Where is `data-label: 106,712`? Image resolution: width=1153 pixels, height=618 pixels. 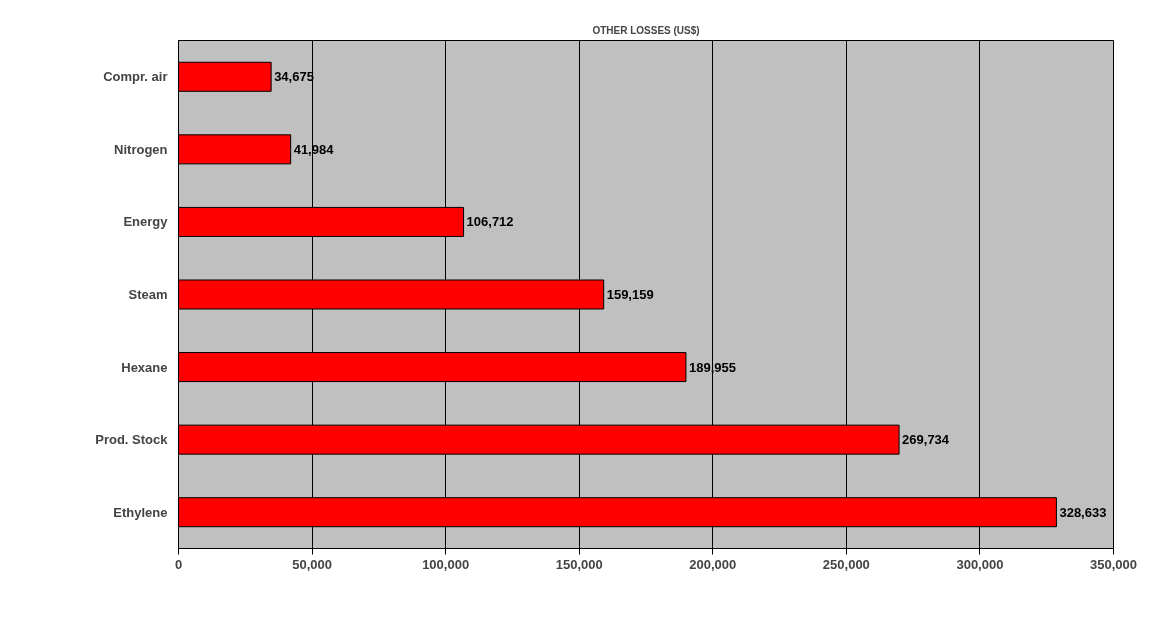 data-label: 106,712 is located at coordinates (490, 222).